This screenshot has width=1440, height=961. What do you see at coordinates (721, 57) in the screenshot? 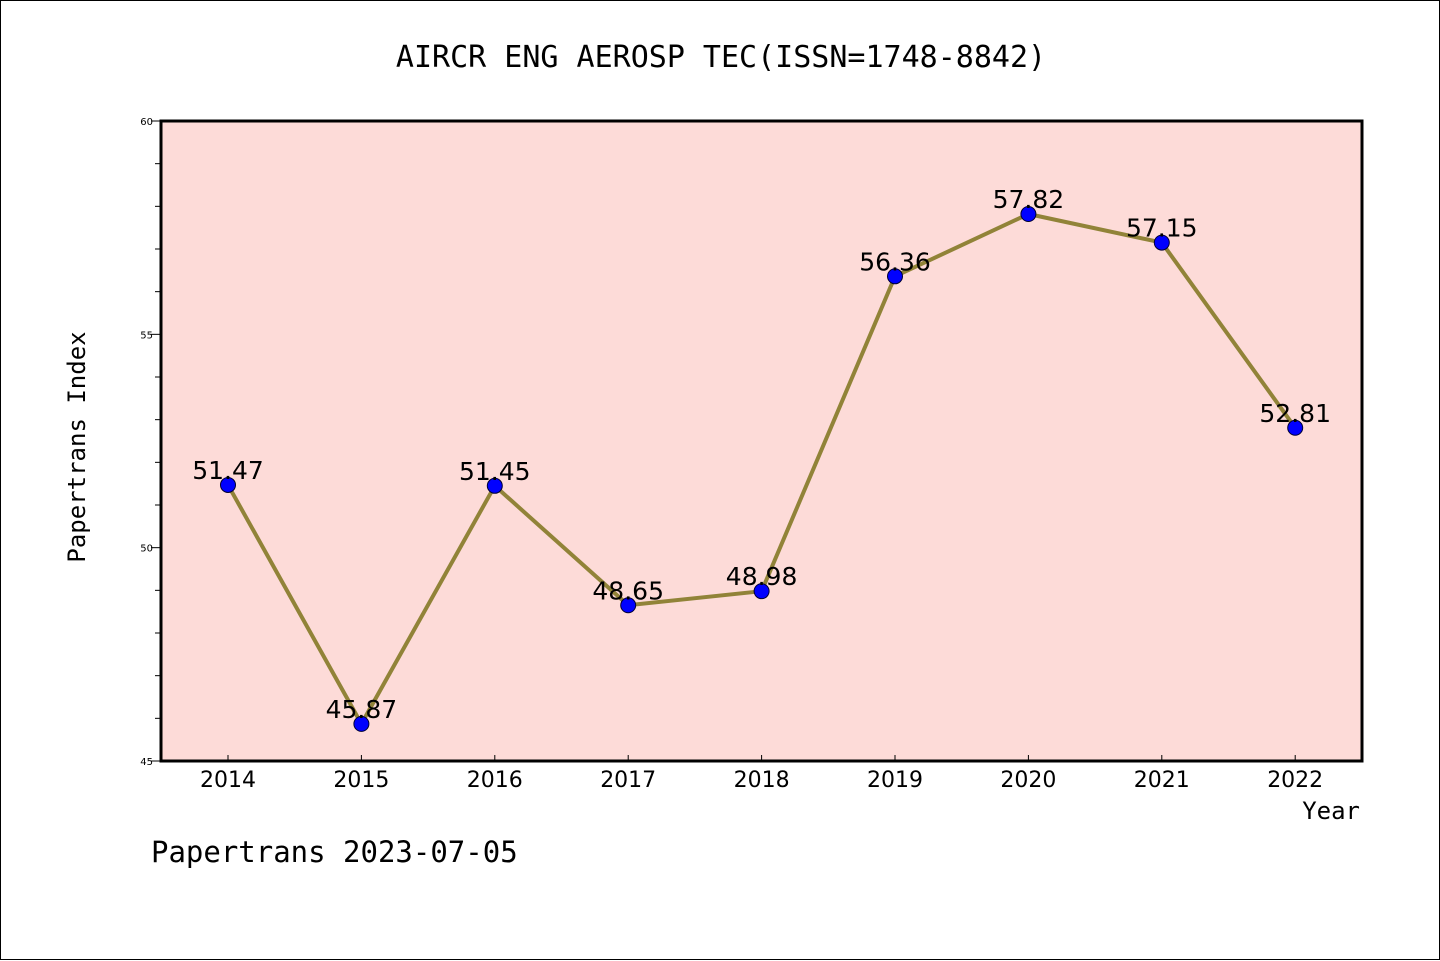
I see `chart-title: AIRCR ENG AEROSP TEC(ISSN=1748-8842)` at bounding box center [721, 57].